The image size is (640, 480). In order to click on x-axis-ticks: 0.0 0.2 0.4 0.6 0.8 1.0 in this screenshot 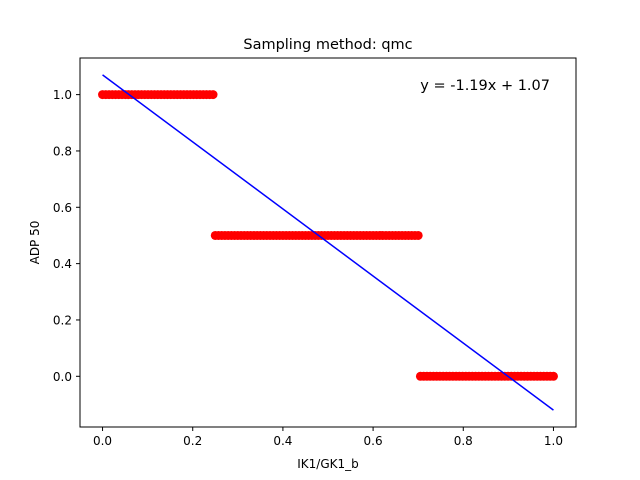, I will do `click(328, 437)`.